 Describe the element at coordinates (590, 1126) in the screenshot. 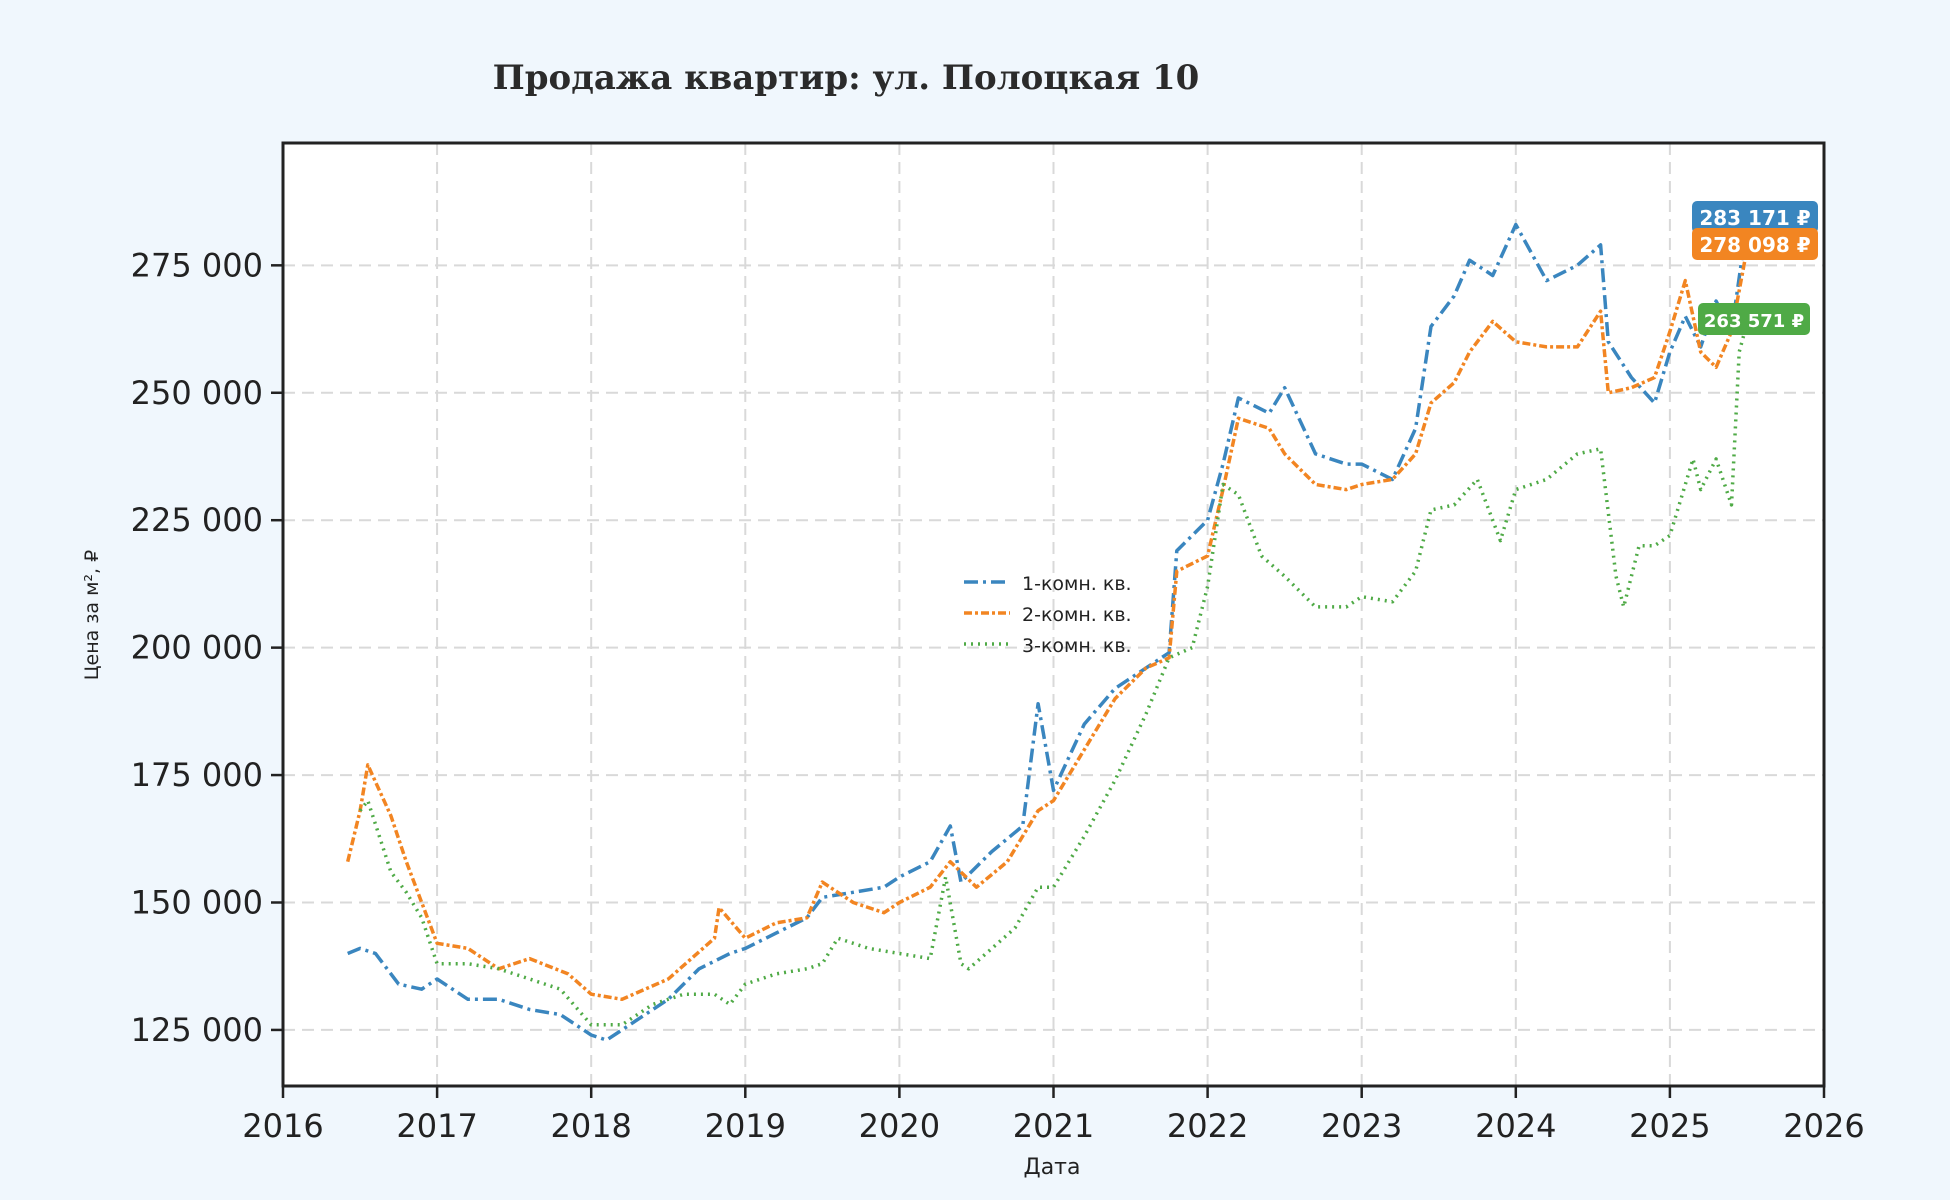

I see `x-tick-label: 2018` at that location.